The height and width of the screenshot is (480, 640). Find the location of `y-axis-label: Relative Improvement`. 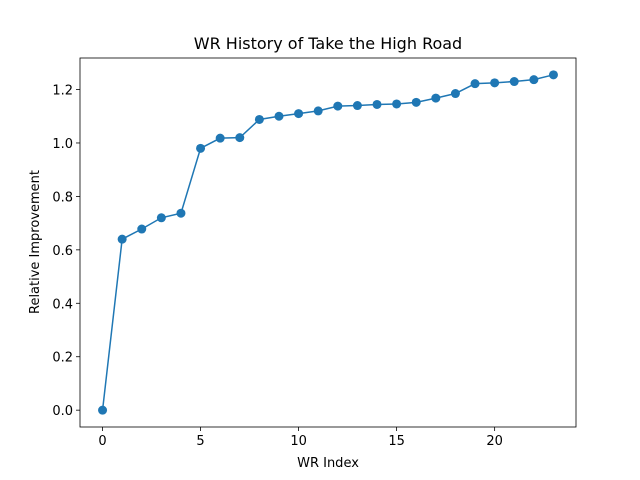

y-axis-label: Relative Improvement is located at coordinates (35, 242).